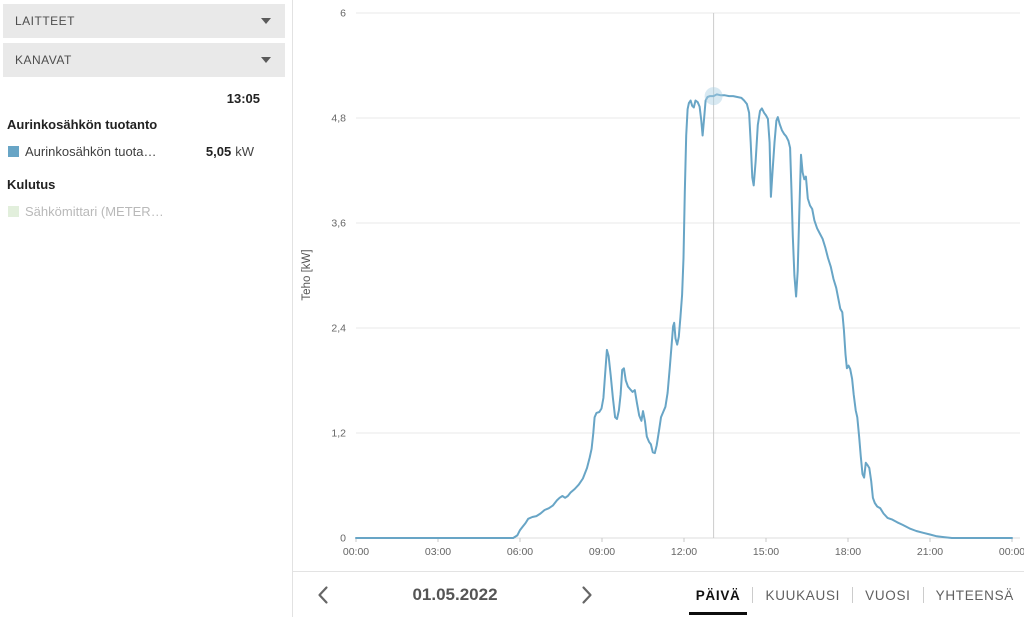 Image resolution: width=1024 pixels, height=617 pixels. What do you see at coordinates (684, 552) in the screenshot?
I see `x-tick-label: 12:00` at bounding box center [684, 552].